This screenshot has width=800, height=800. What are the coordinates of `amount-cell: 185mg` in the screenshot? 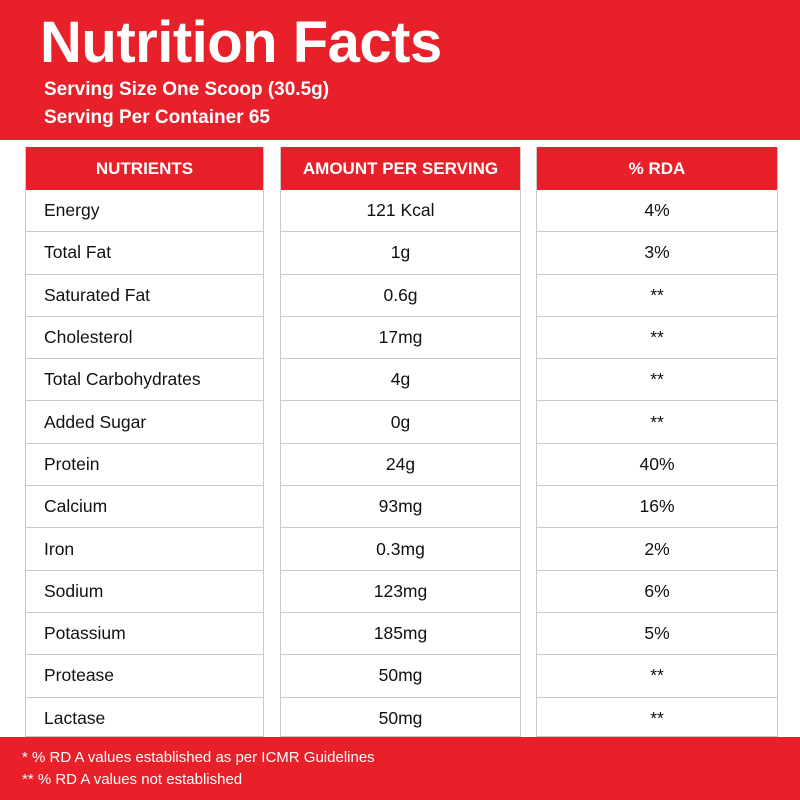 It's located at (400, 634).